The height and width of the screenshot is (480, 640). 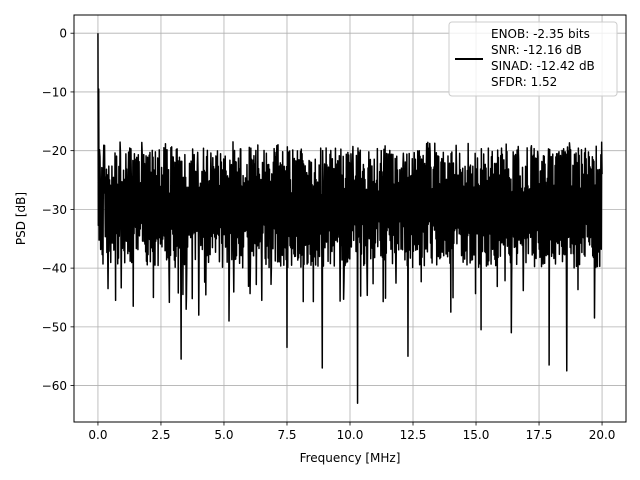 I want to click on x-tick-label: 12.5, so click(x=413, y=435).